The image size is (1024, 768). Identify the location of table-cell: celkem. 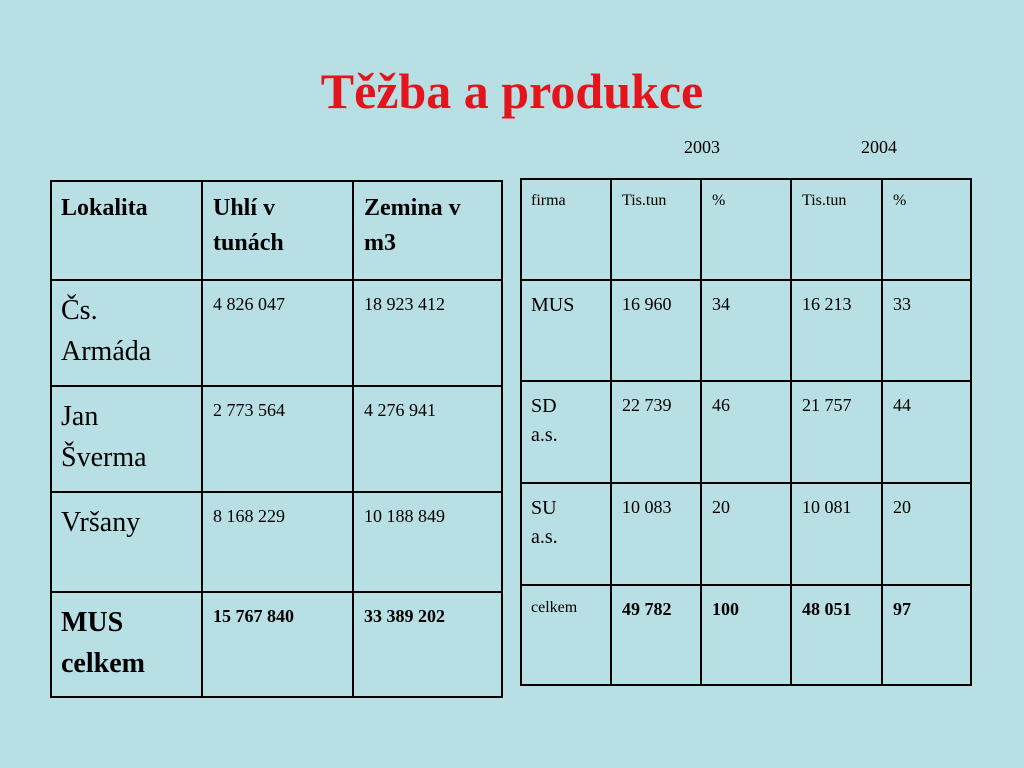
(565, 635).